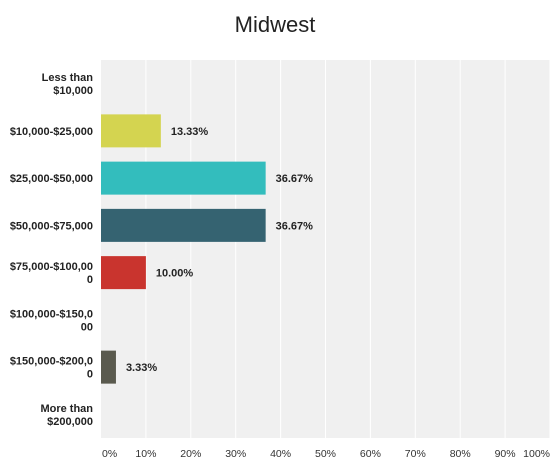 Image resolution: width=550 pixels, height=465 pixels. I want to click on x-tick-label: 50%, so click(325, 454).